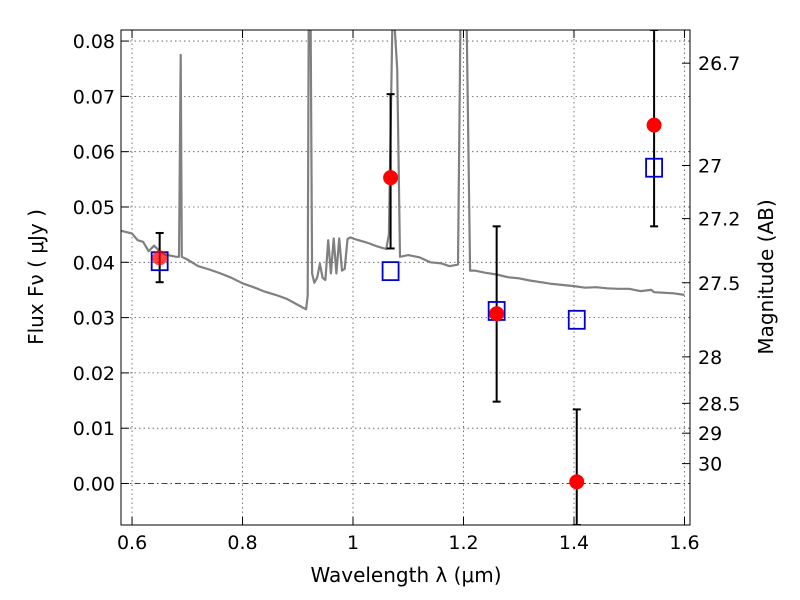 This screenshot has width=800, height=600. I want to click on y-tick-label: 0.01, so click(94, 429).